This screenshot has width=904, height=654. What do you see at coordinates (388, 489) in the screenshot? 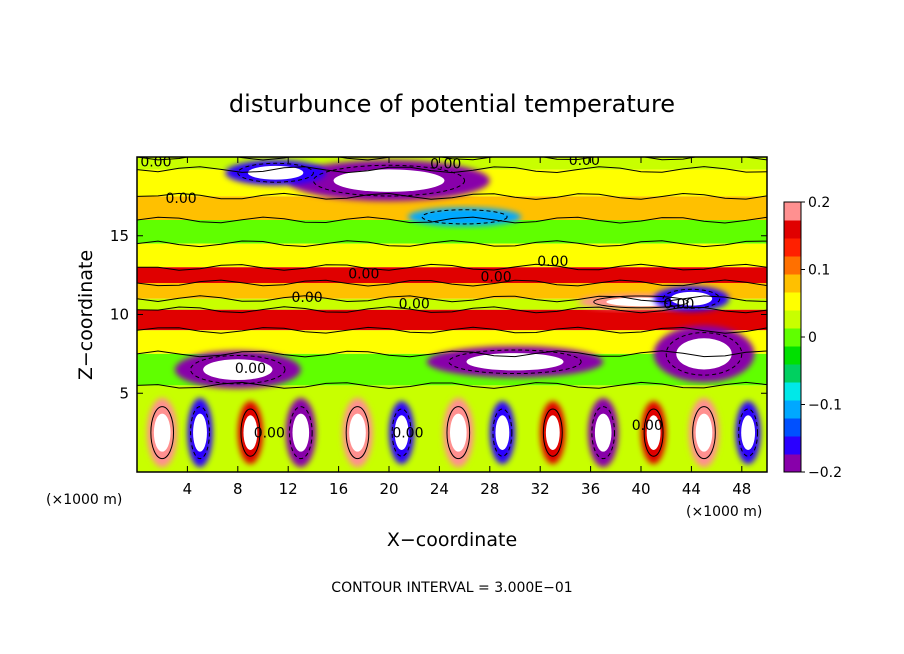
I see `x-tick-label-4: 20` at bounding box center [388, 489].